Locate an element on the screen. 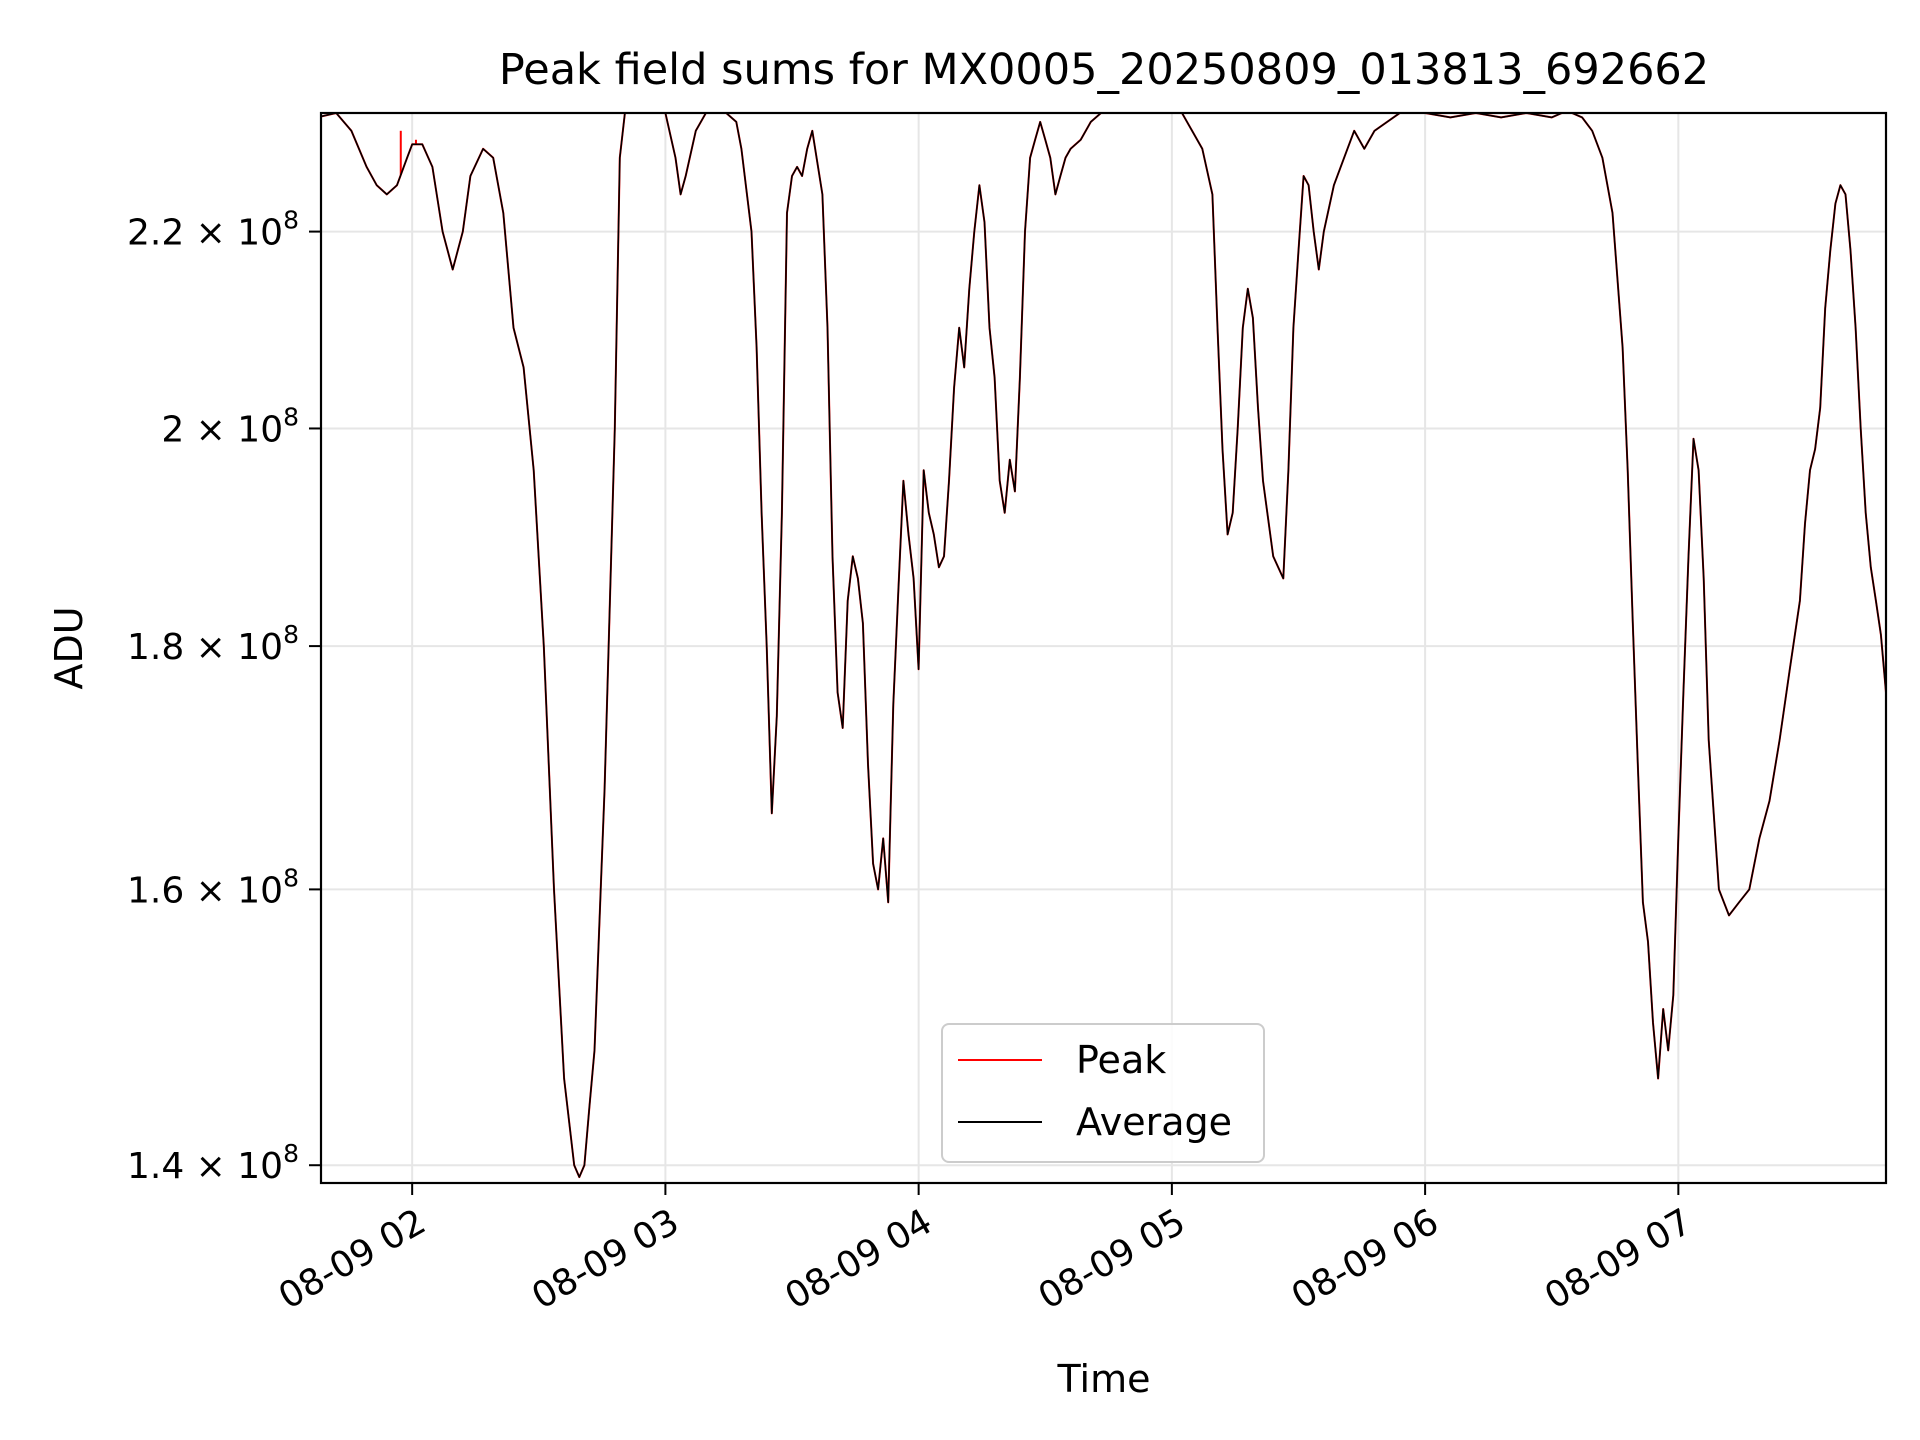 Image resolution: width=1920 pixels, height=1440 pixels. x-axis-label: Time is located at coordinates (1104, 1379).